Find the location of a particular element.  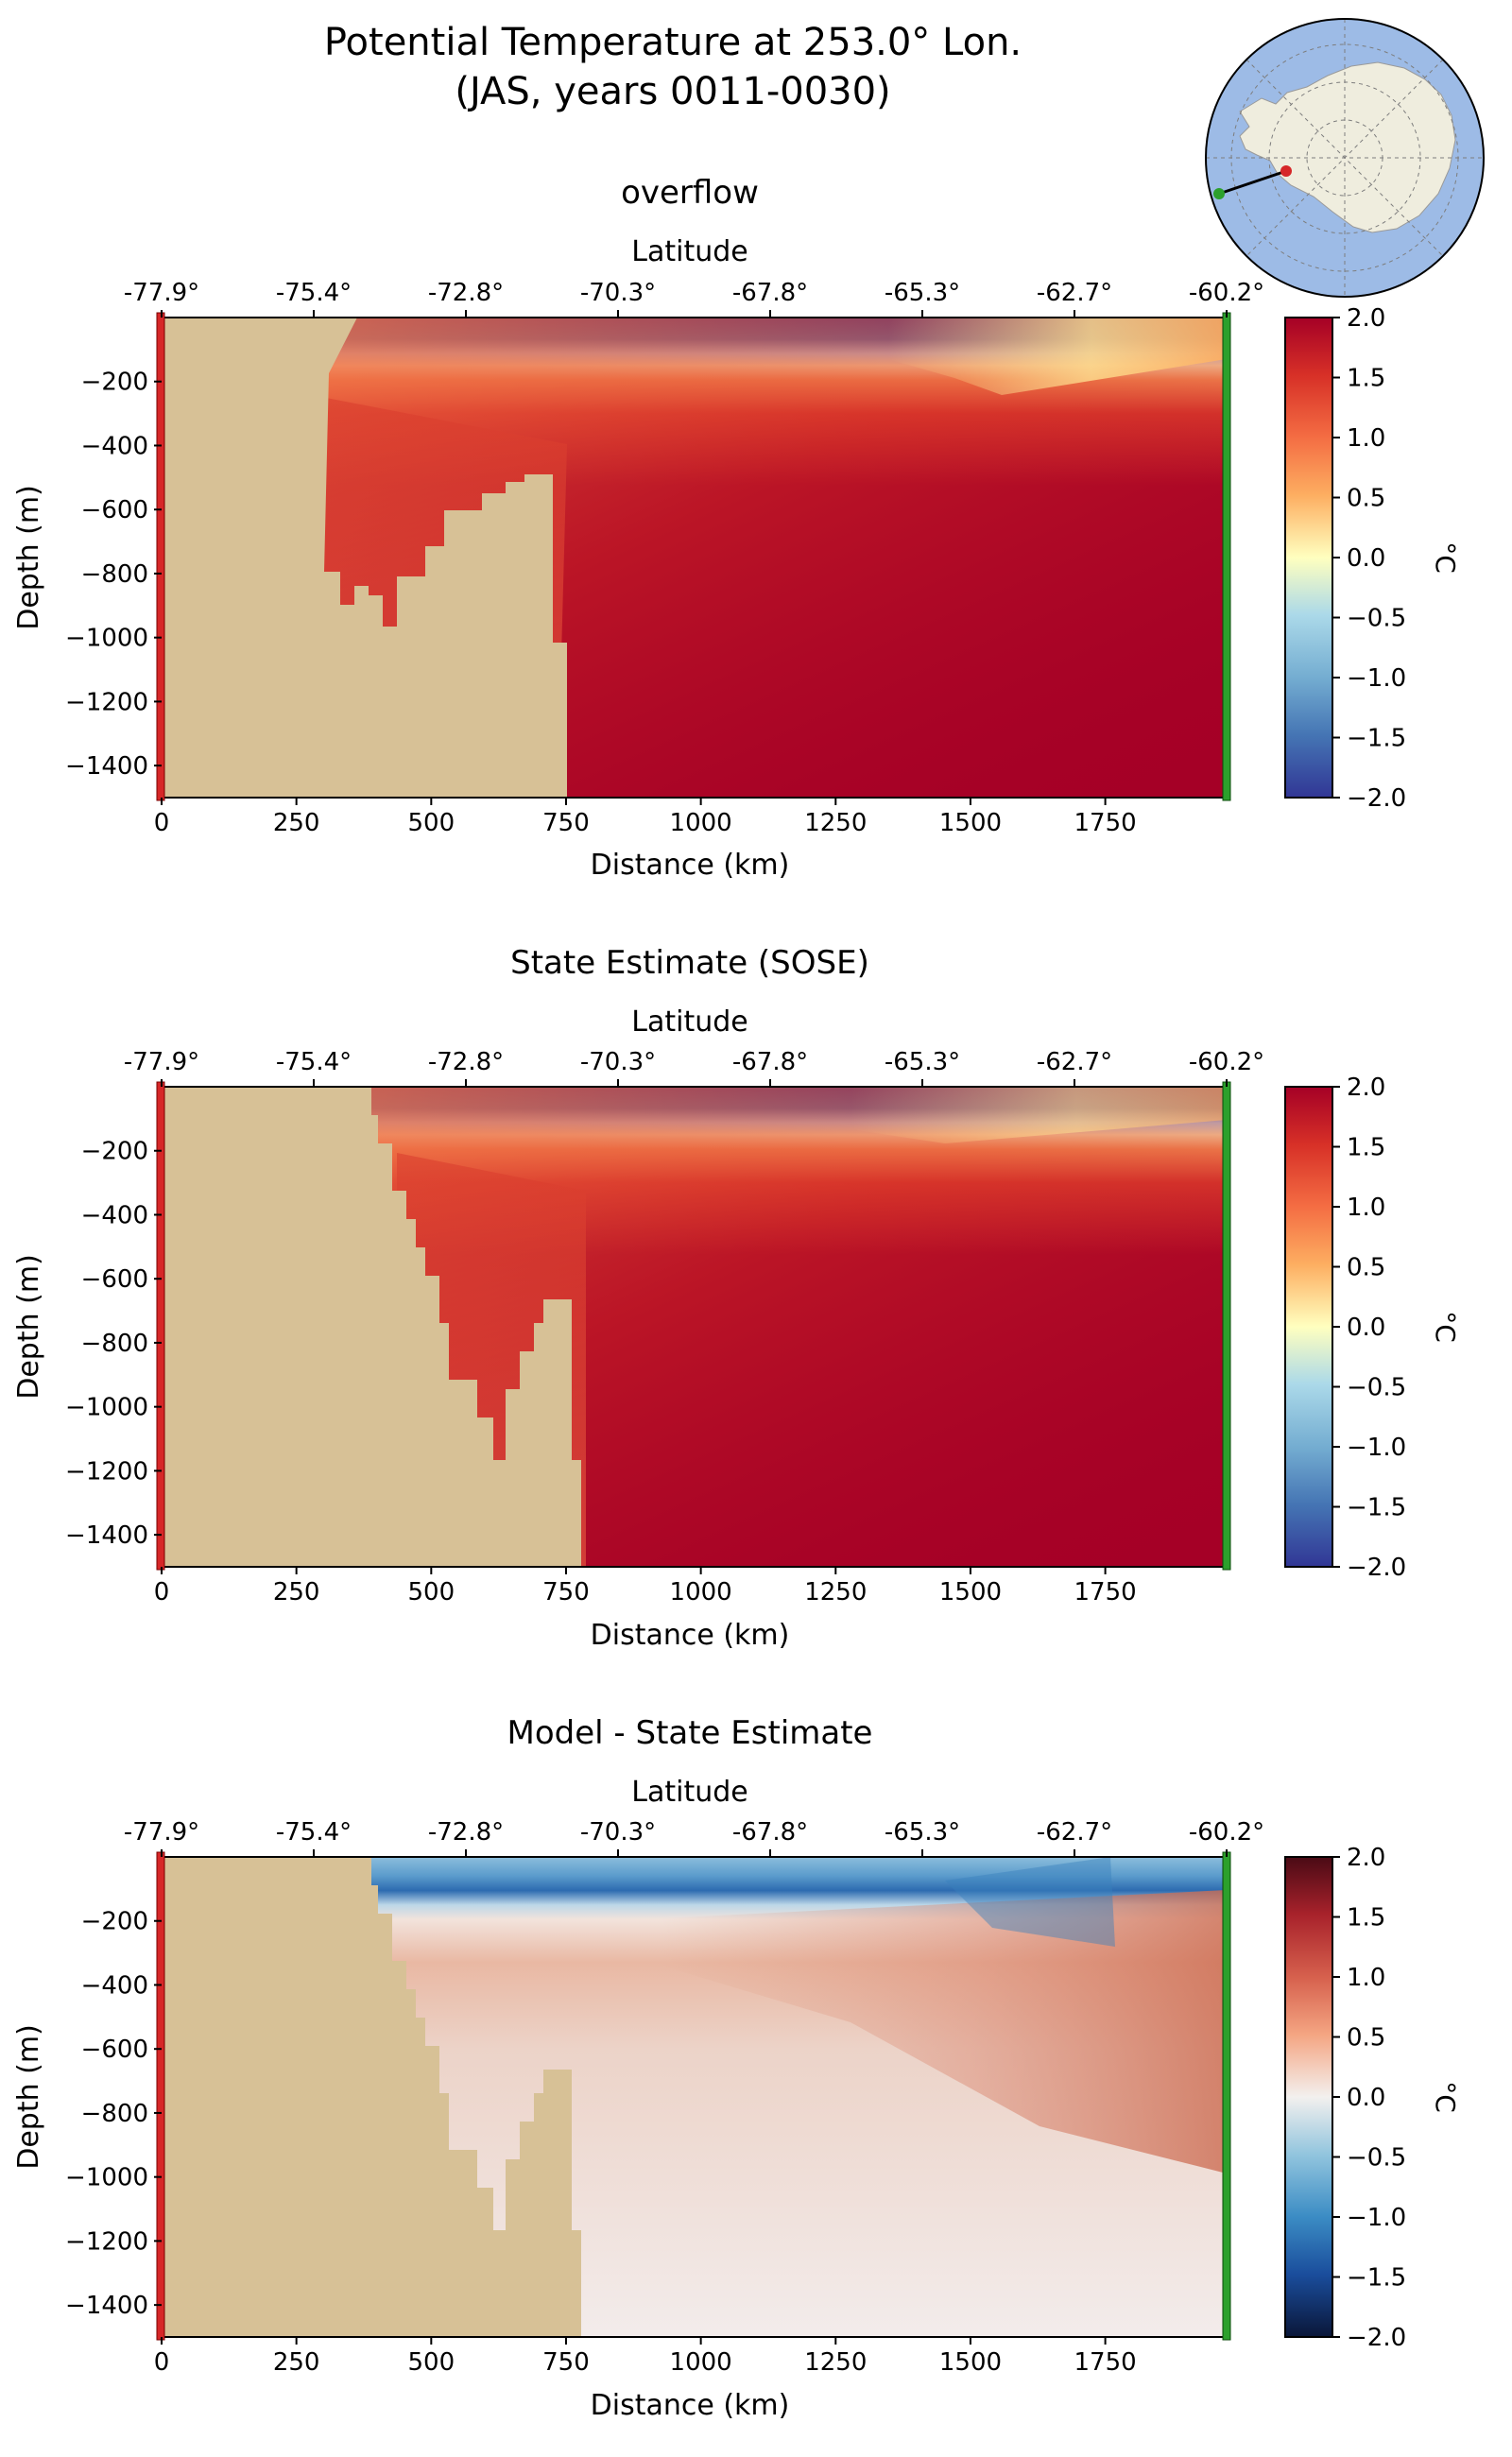

panel-title: State Estimate (SOSE) is located at coordinates (689, 963).